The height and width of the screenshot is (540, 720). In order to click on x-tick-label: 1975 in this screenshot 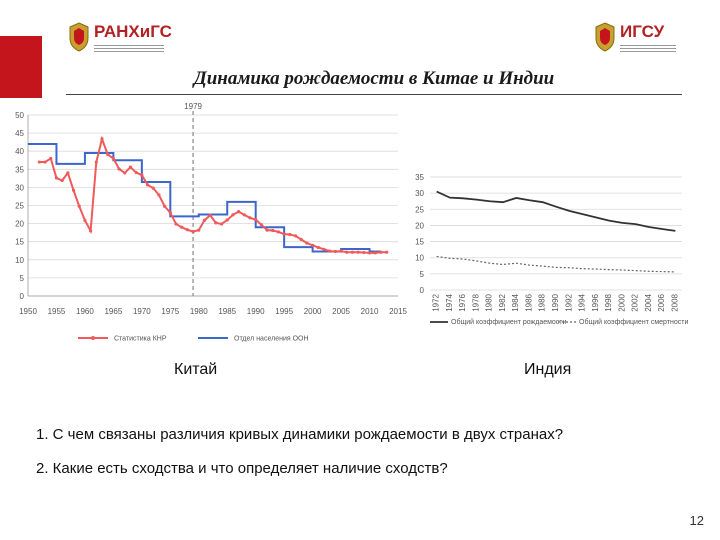, I will do `click(170, 311)`.